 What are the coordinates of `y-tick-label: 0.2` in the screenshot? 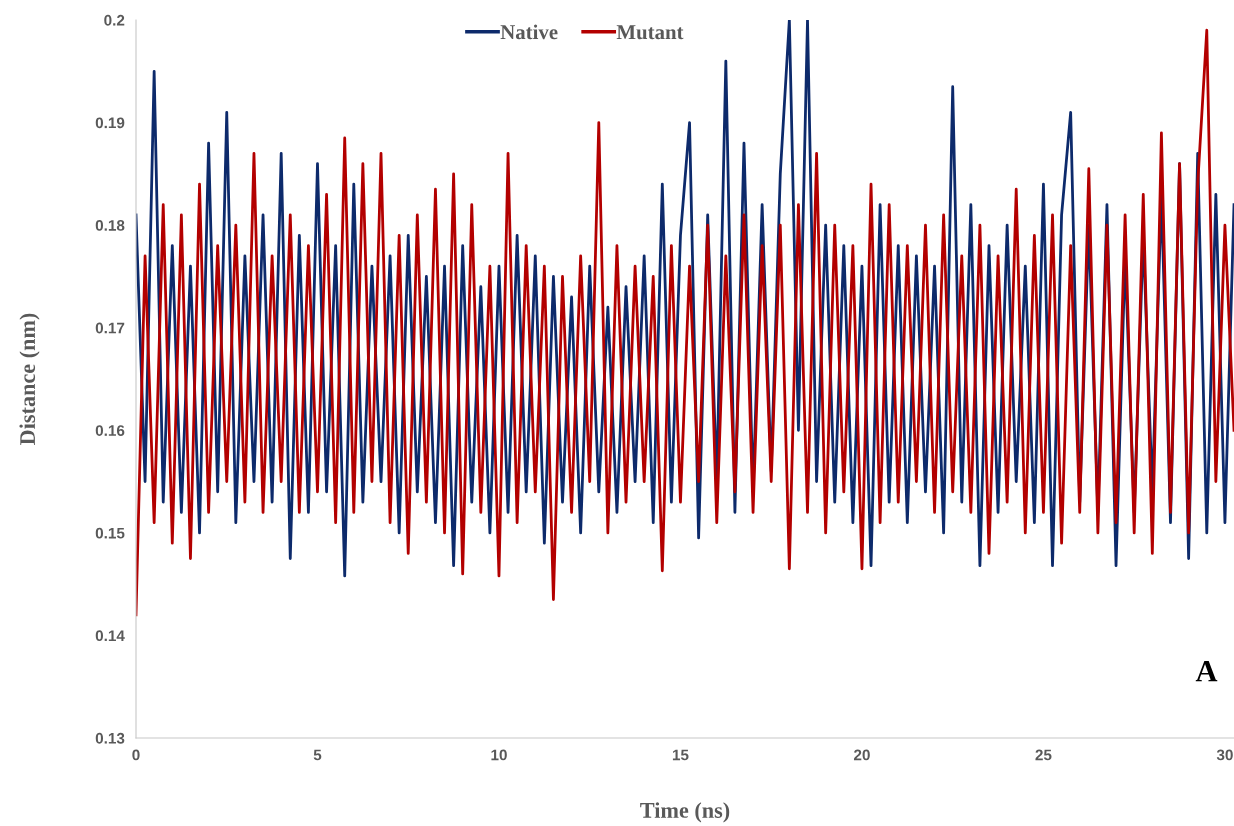 It's located at (114, 20).